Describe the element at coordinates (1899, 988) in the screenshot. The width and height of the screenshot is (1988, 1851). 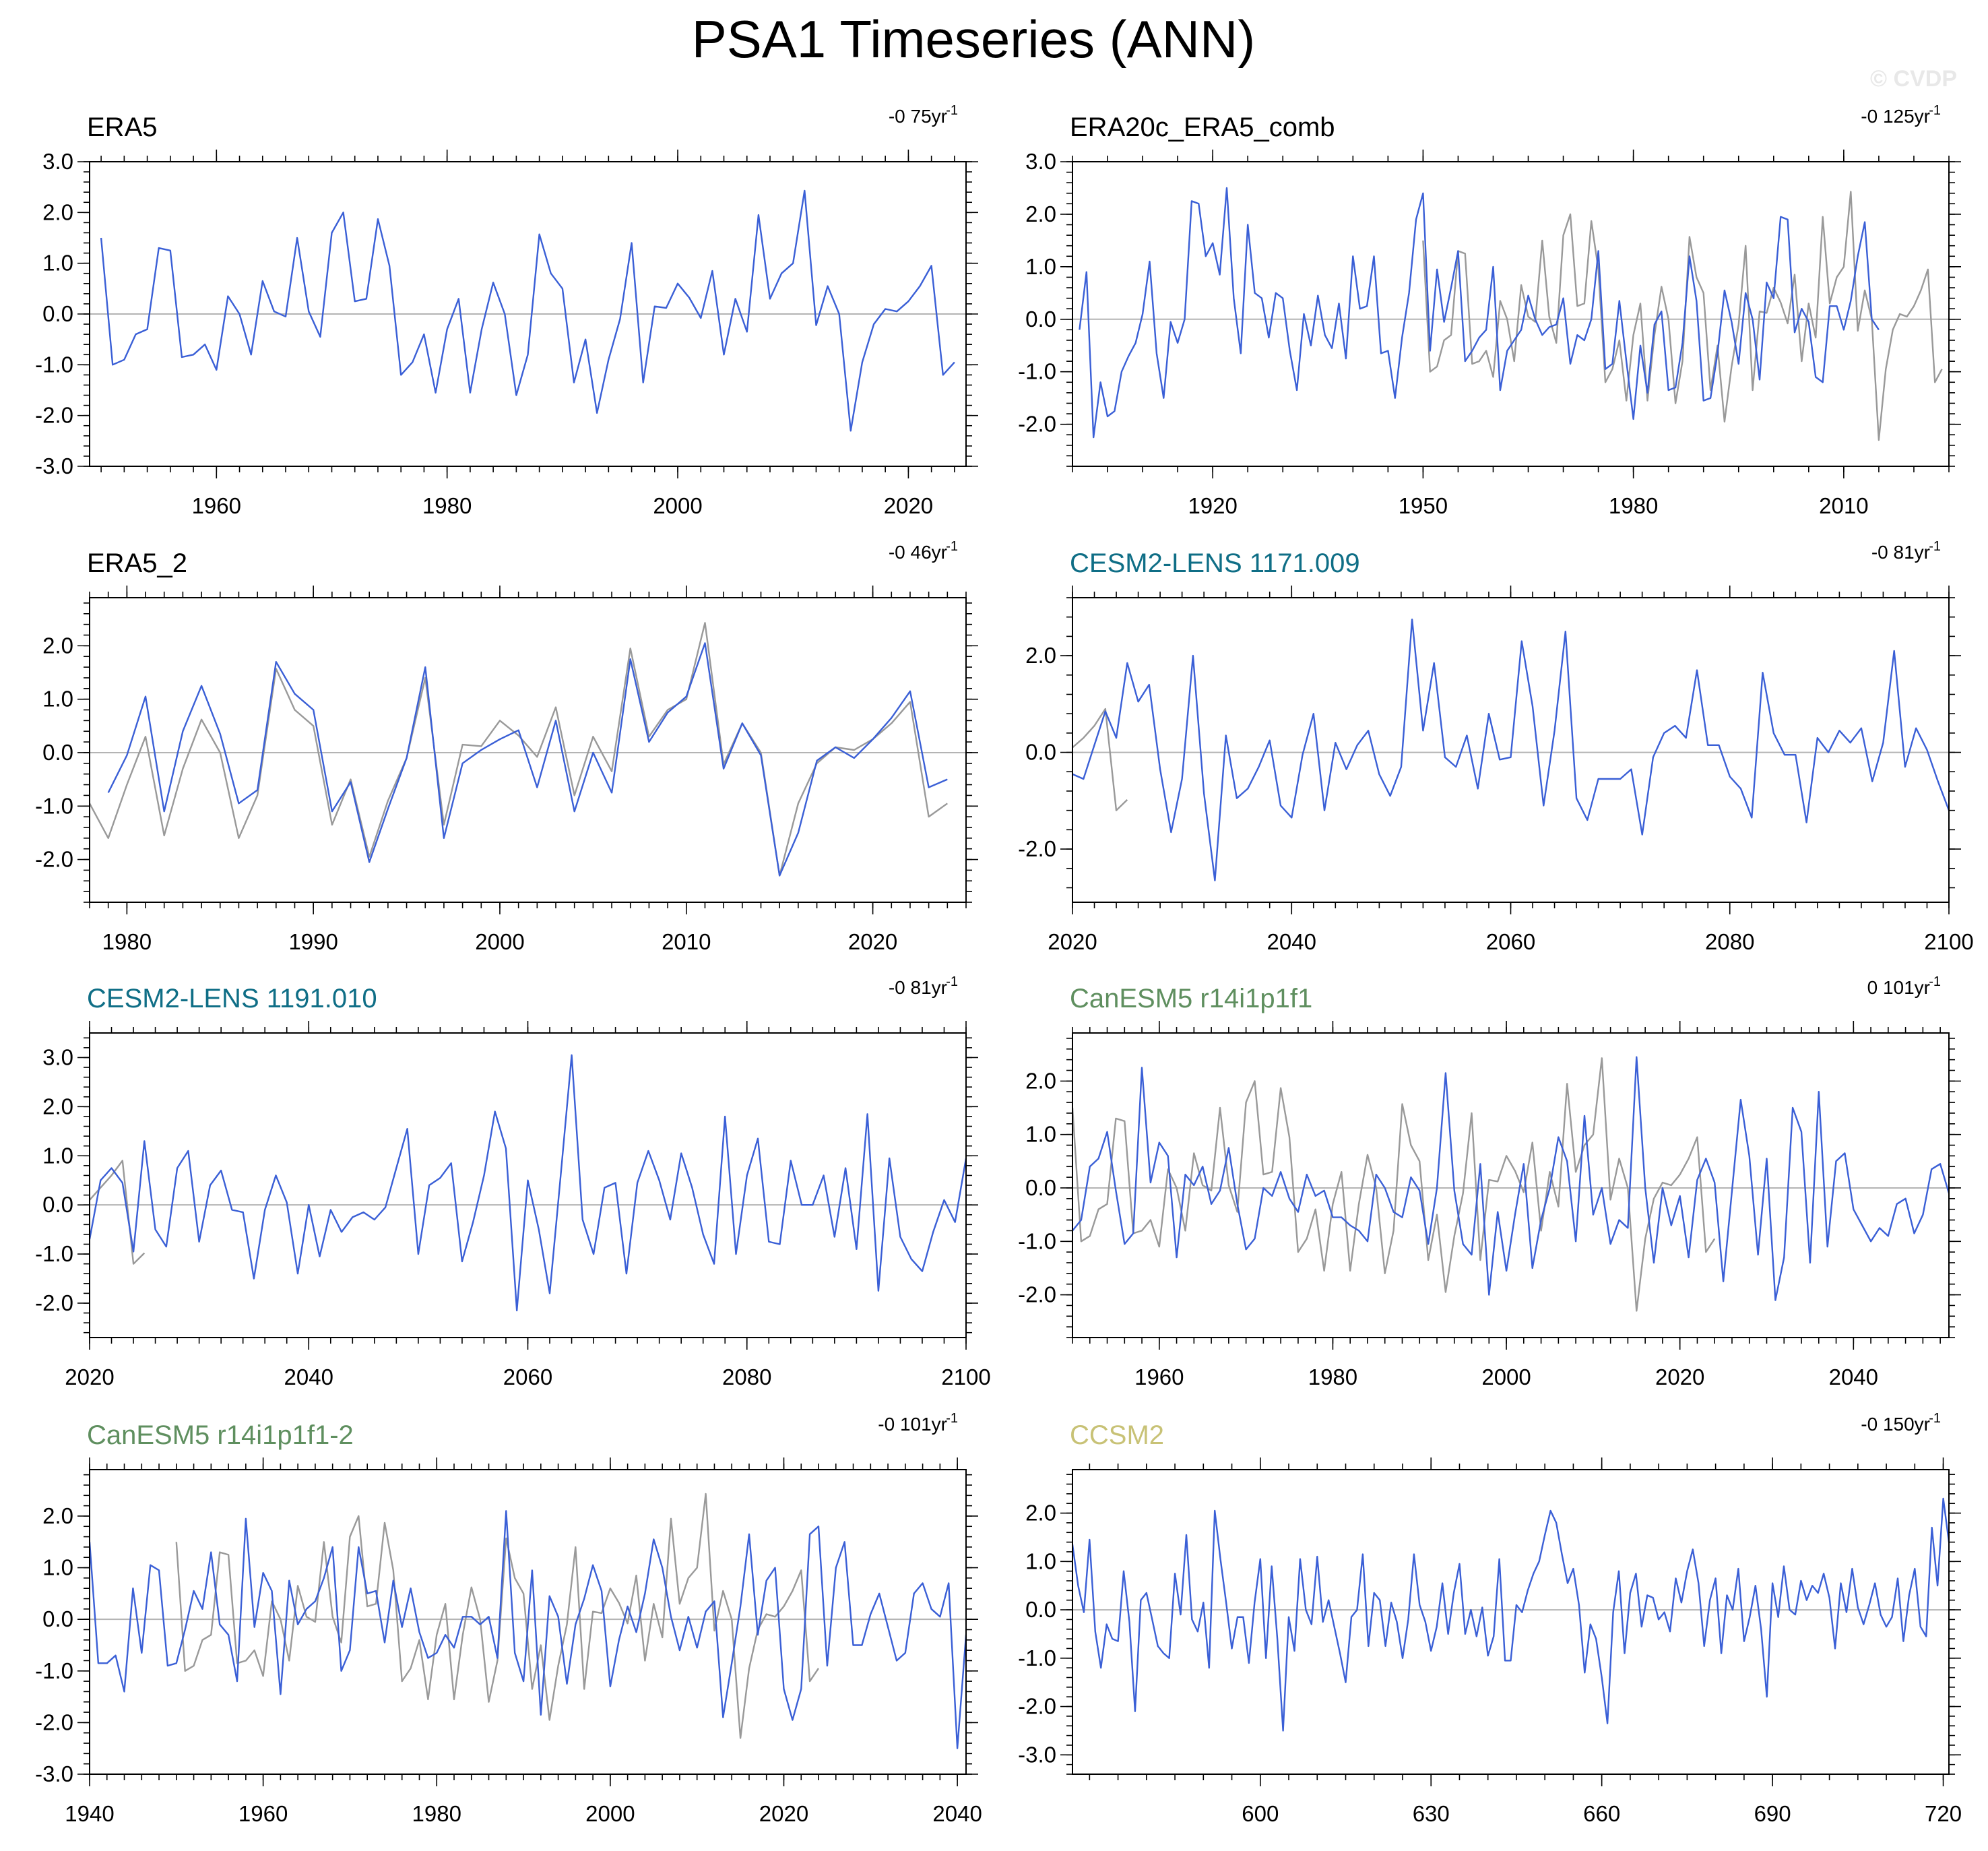
I see `trend-label: 0 101yr` at that location.